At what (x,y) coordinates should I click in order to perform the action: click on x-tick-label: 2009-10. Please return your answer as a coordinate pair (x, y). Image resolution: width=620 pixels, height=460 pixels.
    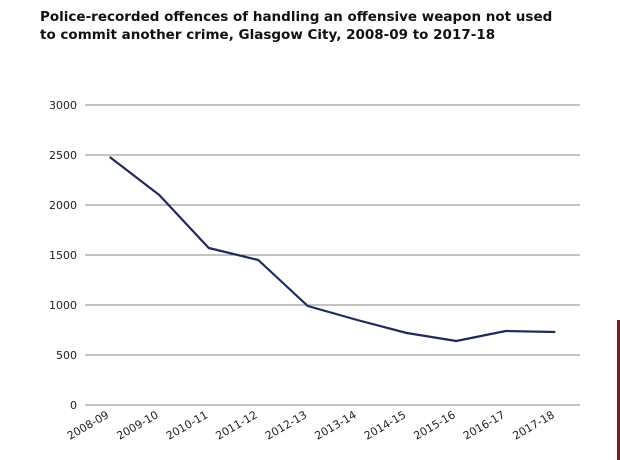
    Looking at the image, I should click on (137, 425).